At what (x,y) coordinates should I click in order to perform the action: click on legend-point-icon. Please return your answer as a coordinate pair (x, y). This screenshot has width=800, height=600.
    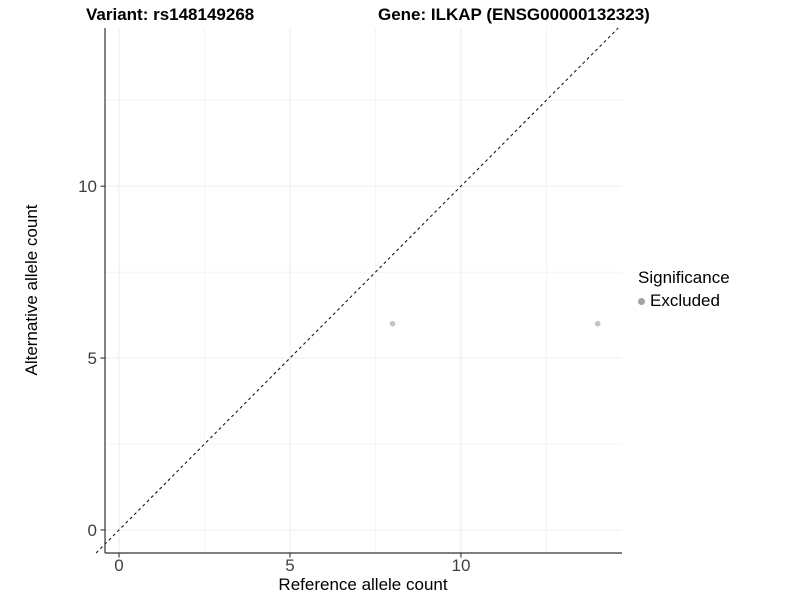
    Looking at the image, I should click on (641, 301).